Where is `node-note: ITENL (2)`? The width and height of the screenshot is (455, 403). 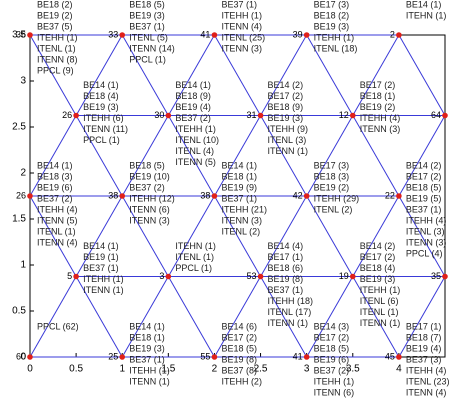
node-note: ITENL (2) is located at coordinates (333, 209).